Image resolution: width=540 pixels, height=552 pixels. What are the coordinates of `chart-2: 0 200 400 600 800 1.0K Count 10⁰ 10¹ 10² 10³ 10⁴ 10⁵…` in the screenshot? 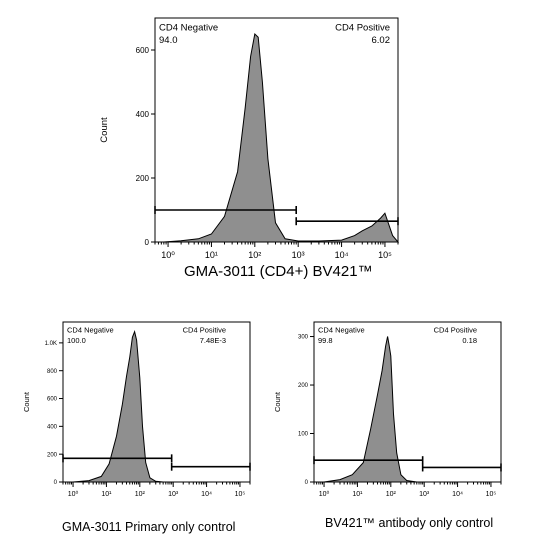 It's located at (136, 409).